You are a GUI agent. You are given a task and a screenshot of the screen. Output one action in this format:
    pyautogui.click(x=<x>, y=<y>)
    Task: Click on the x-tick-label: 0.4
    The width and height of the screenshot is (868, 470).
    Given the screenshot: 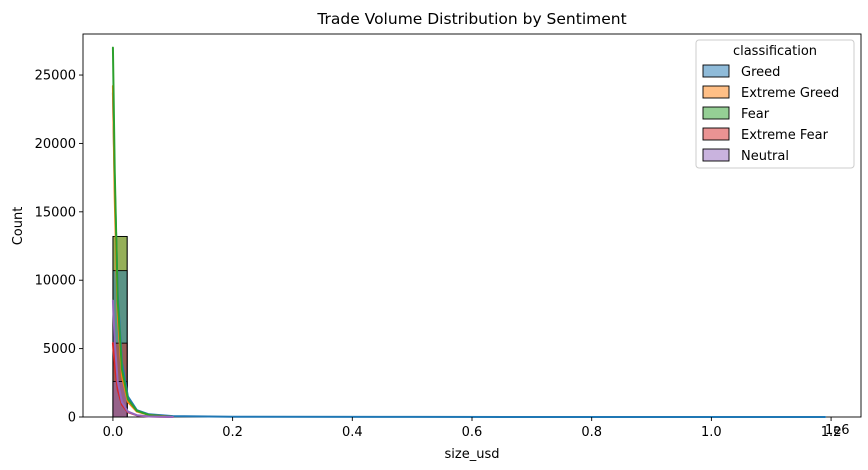 What is the action you would take?
    pyautogui.click(x=352, y=432)
    